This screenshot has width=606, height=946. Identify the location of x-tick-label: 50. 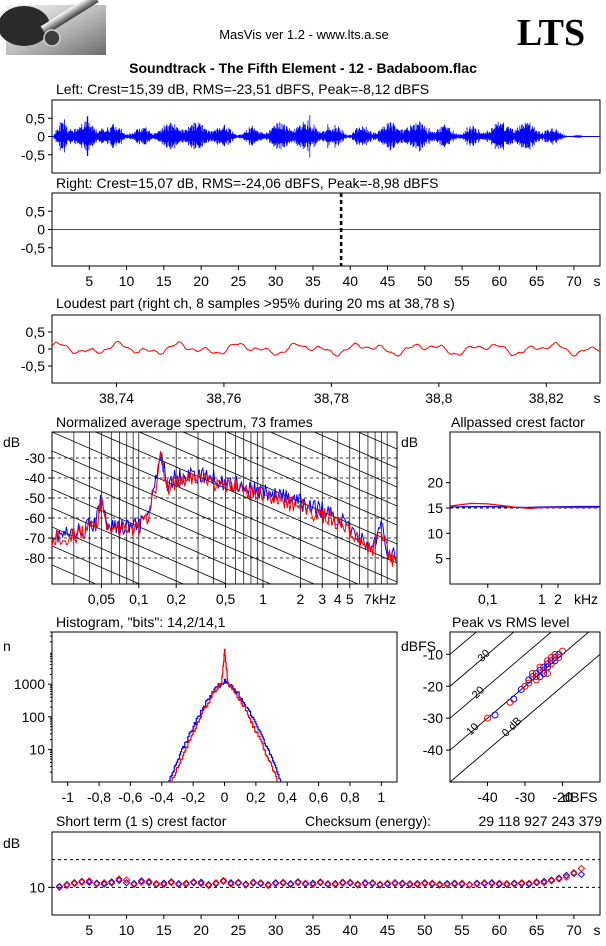
(425, 281).